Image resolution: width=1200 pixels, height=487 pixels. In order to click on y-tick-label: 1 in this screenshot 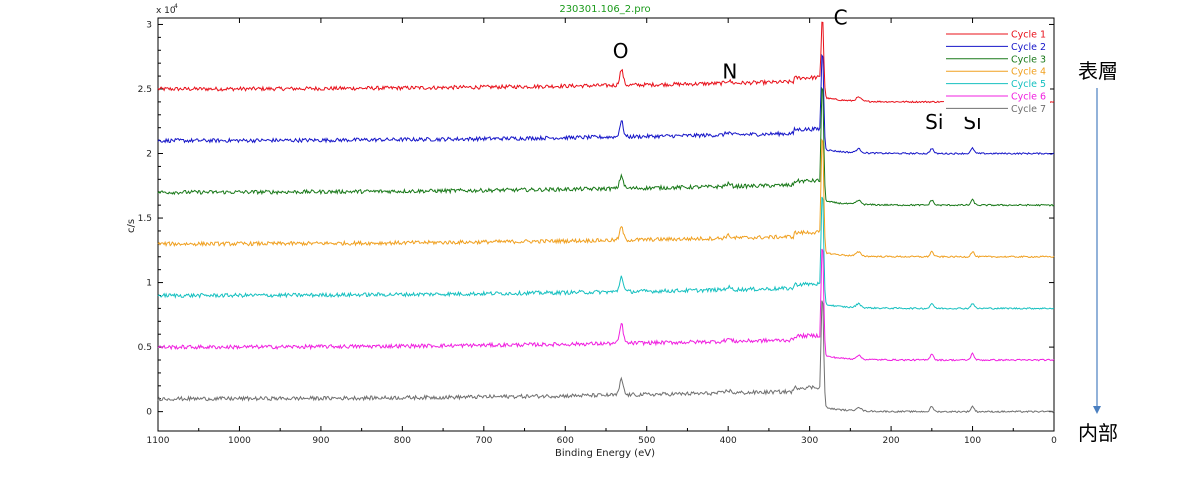, I will do `click(149, 284)`.